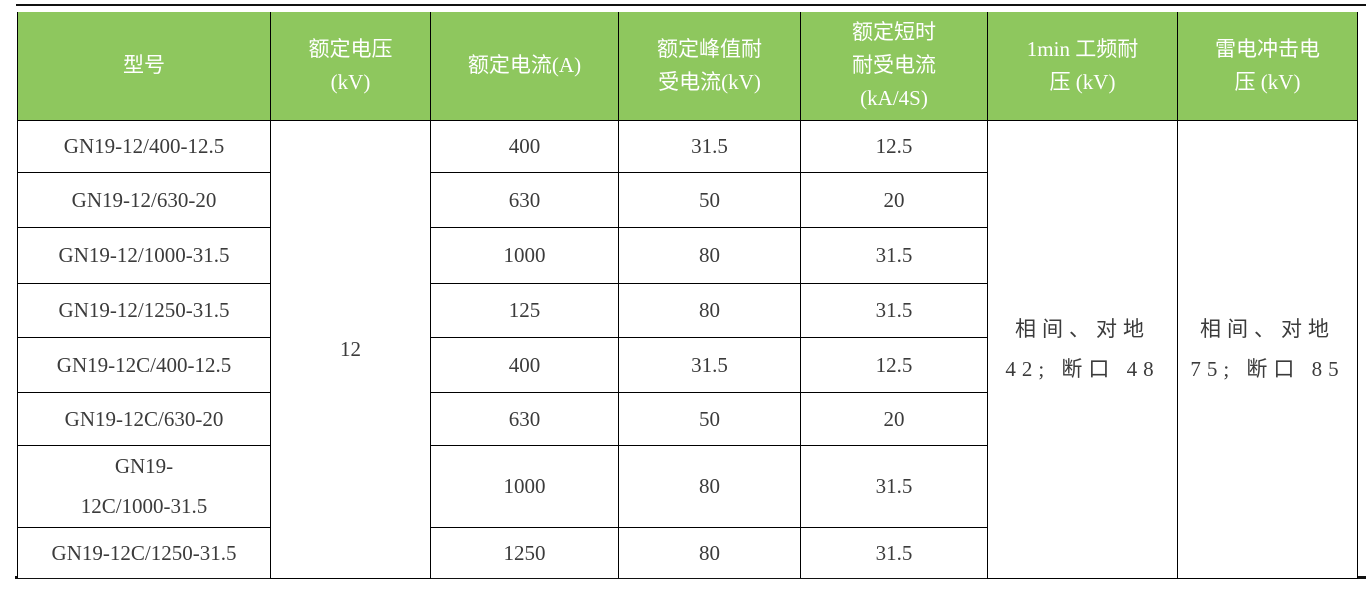  Describe the element at coordinates (524, 310) in the screenshot. I see `current-cell: 125` at that location.